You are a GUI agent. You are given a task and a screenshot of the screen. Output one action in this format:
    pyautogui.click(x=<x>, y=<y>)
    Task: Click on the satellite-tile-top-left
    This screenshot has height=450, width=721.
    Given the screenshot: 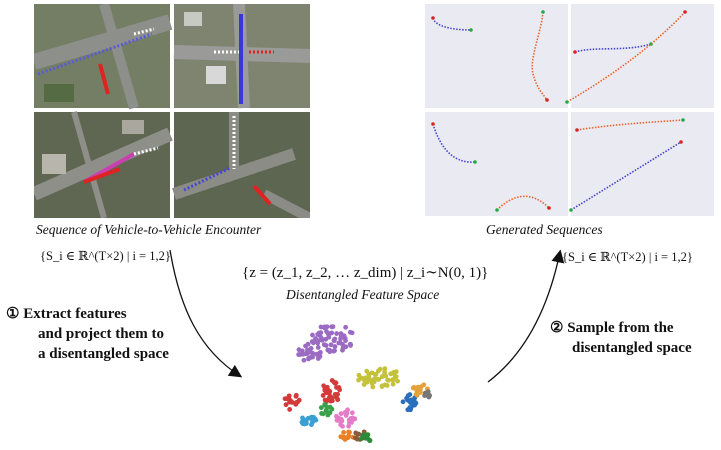 What is the action you would take?
    pyautogui.click(x=103, y=57)
    